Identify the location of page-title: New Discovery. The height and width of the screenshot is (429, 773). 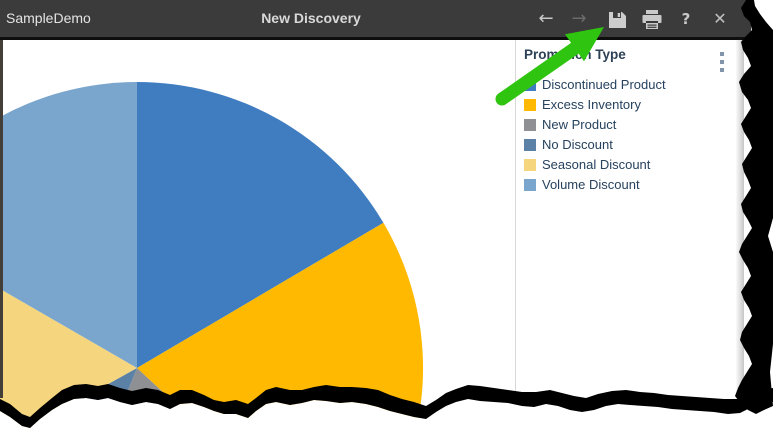
(311, 18).